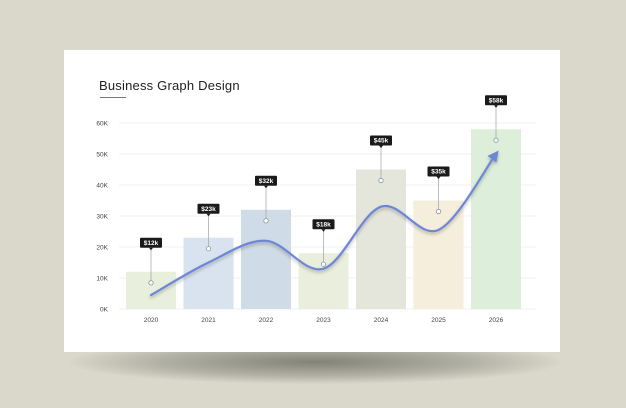  I want to click on chart-title: Business Graph Design, so click(169, 85).